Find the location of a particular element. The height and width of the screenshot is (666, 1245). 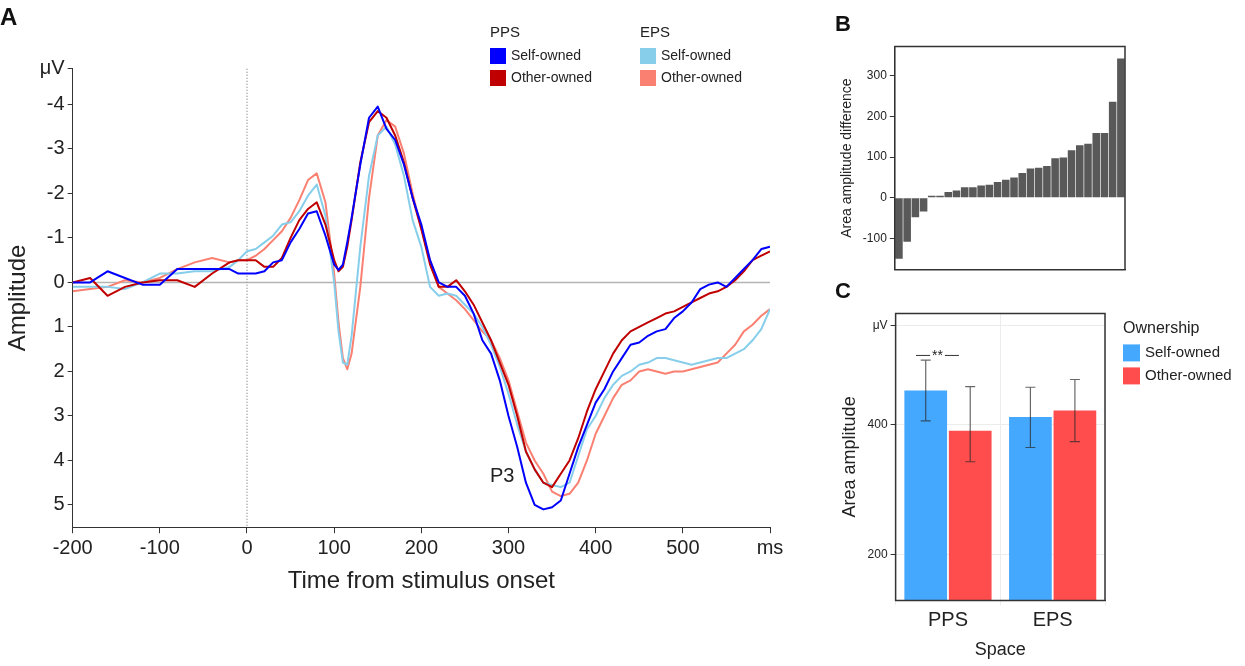

y-tick-label: 300 is located at coordinates (877, 75).